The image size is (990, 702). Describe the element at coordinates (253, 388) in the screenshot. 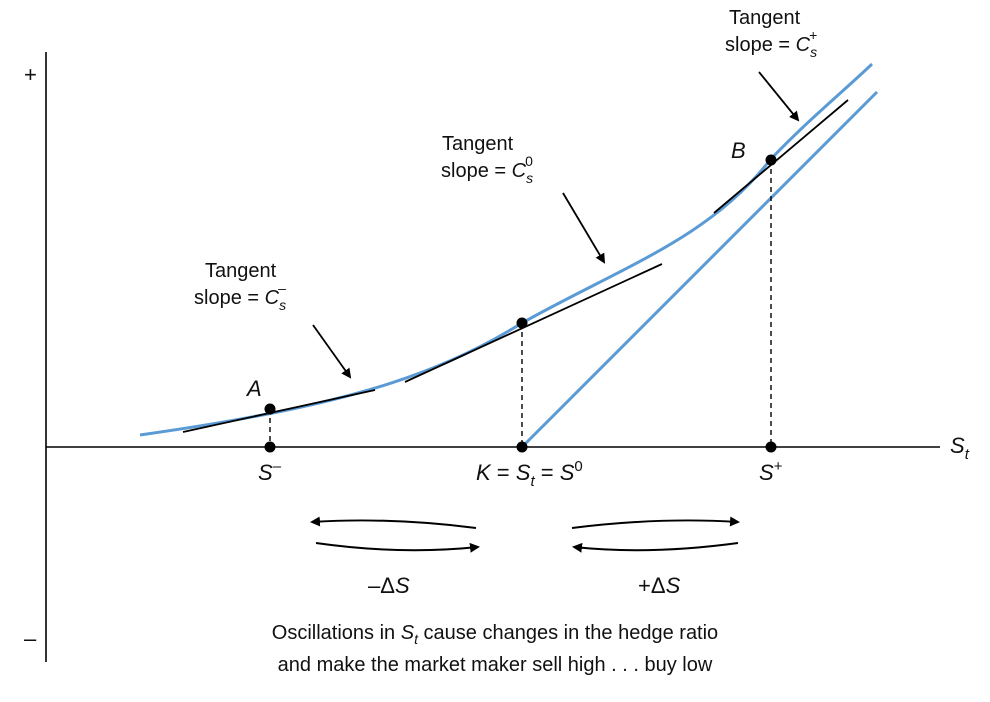

I see `point-a-label: A` at that location.